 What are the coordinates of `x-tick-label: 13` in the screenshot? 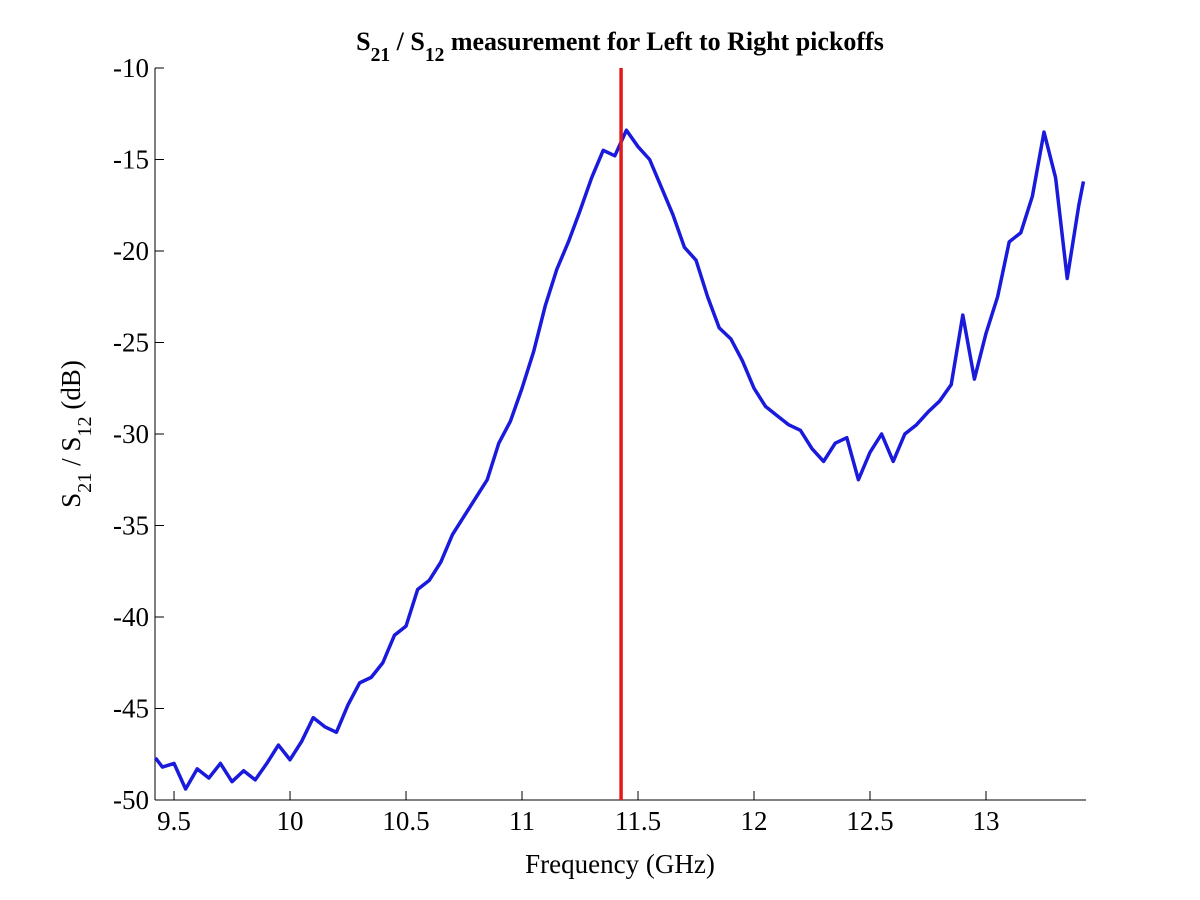 It's located at (986, 821).